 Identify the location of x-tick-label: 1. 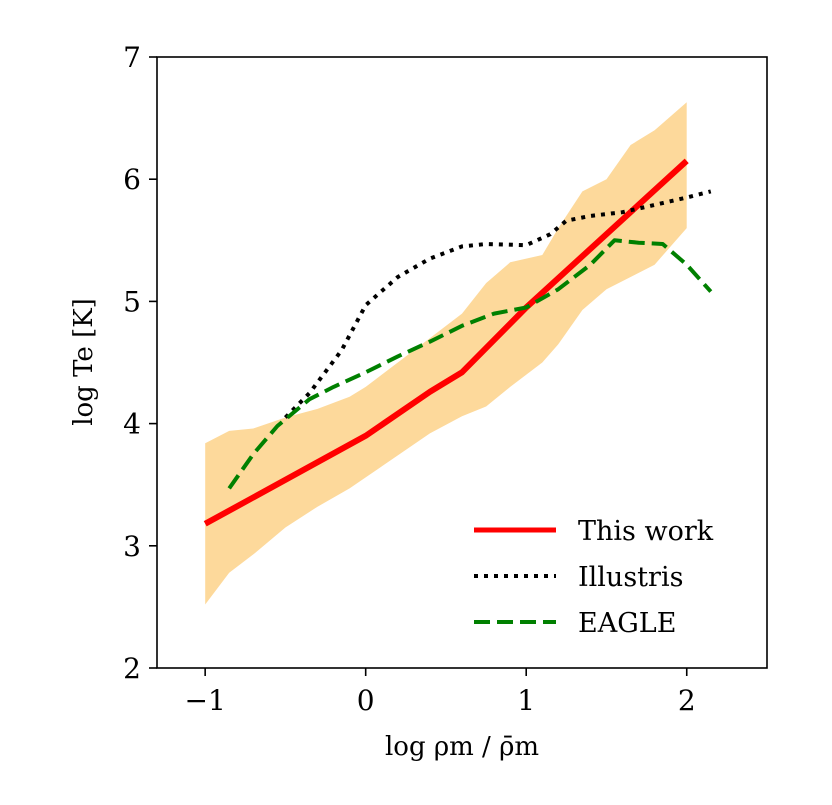
(526, 700).